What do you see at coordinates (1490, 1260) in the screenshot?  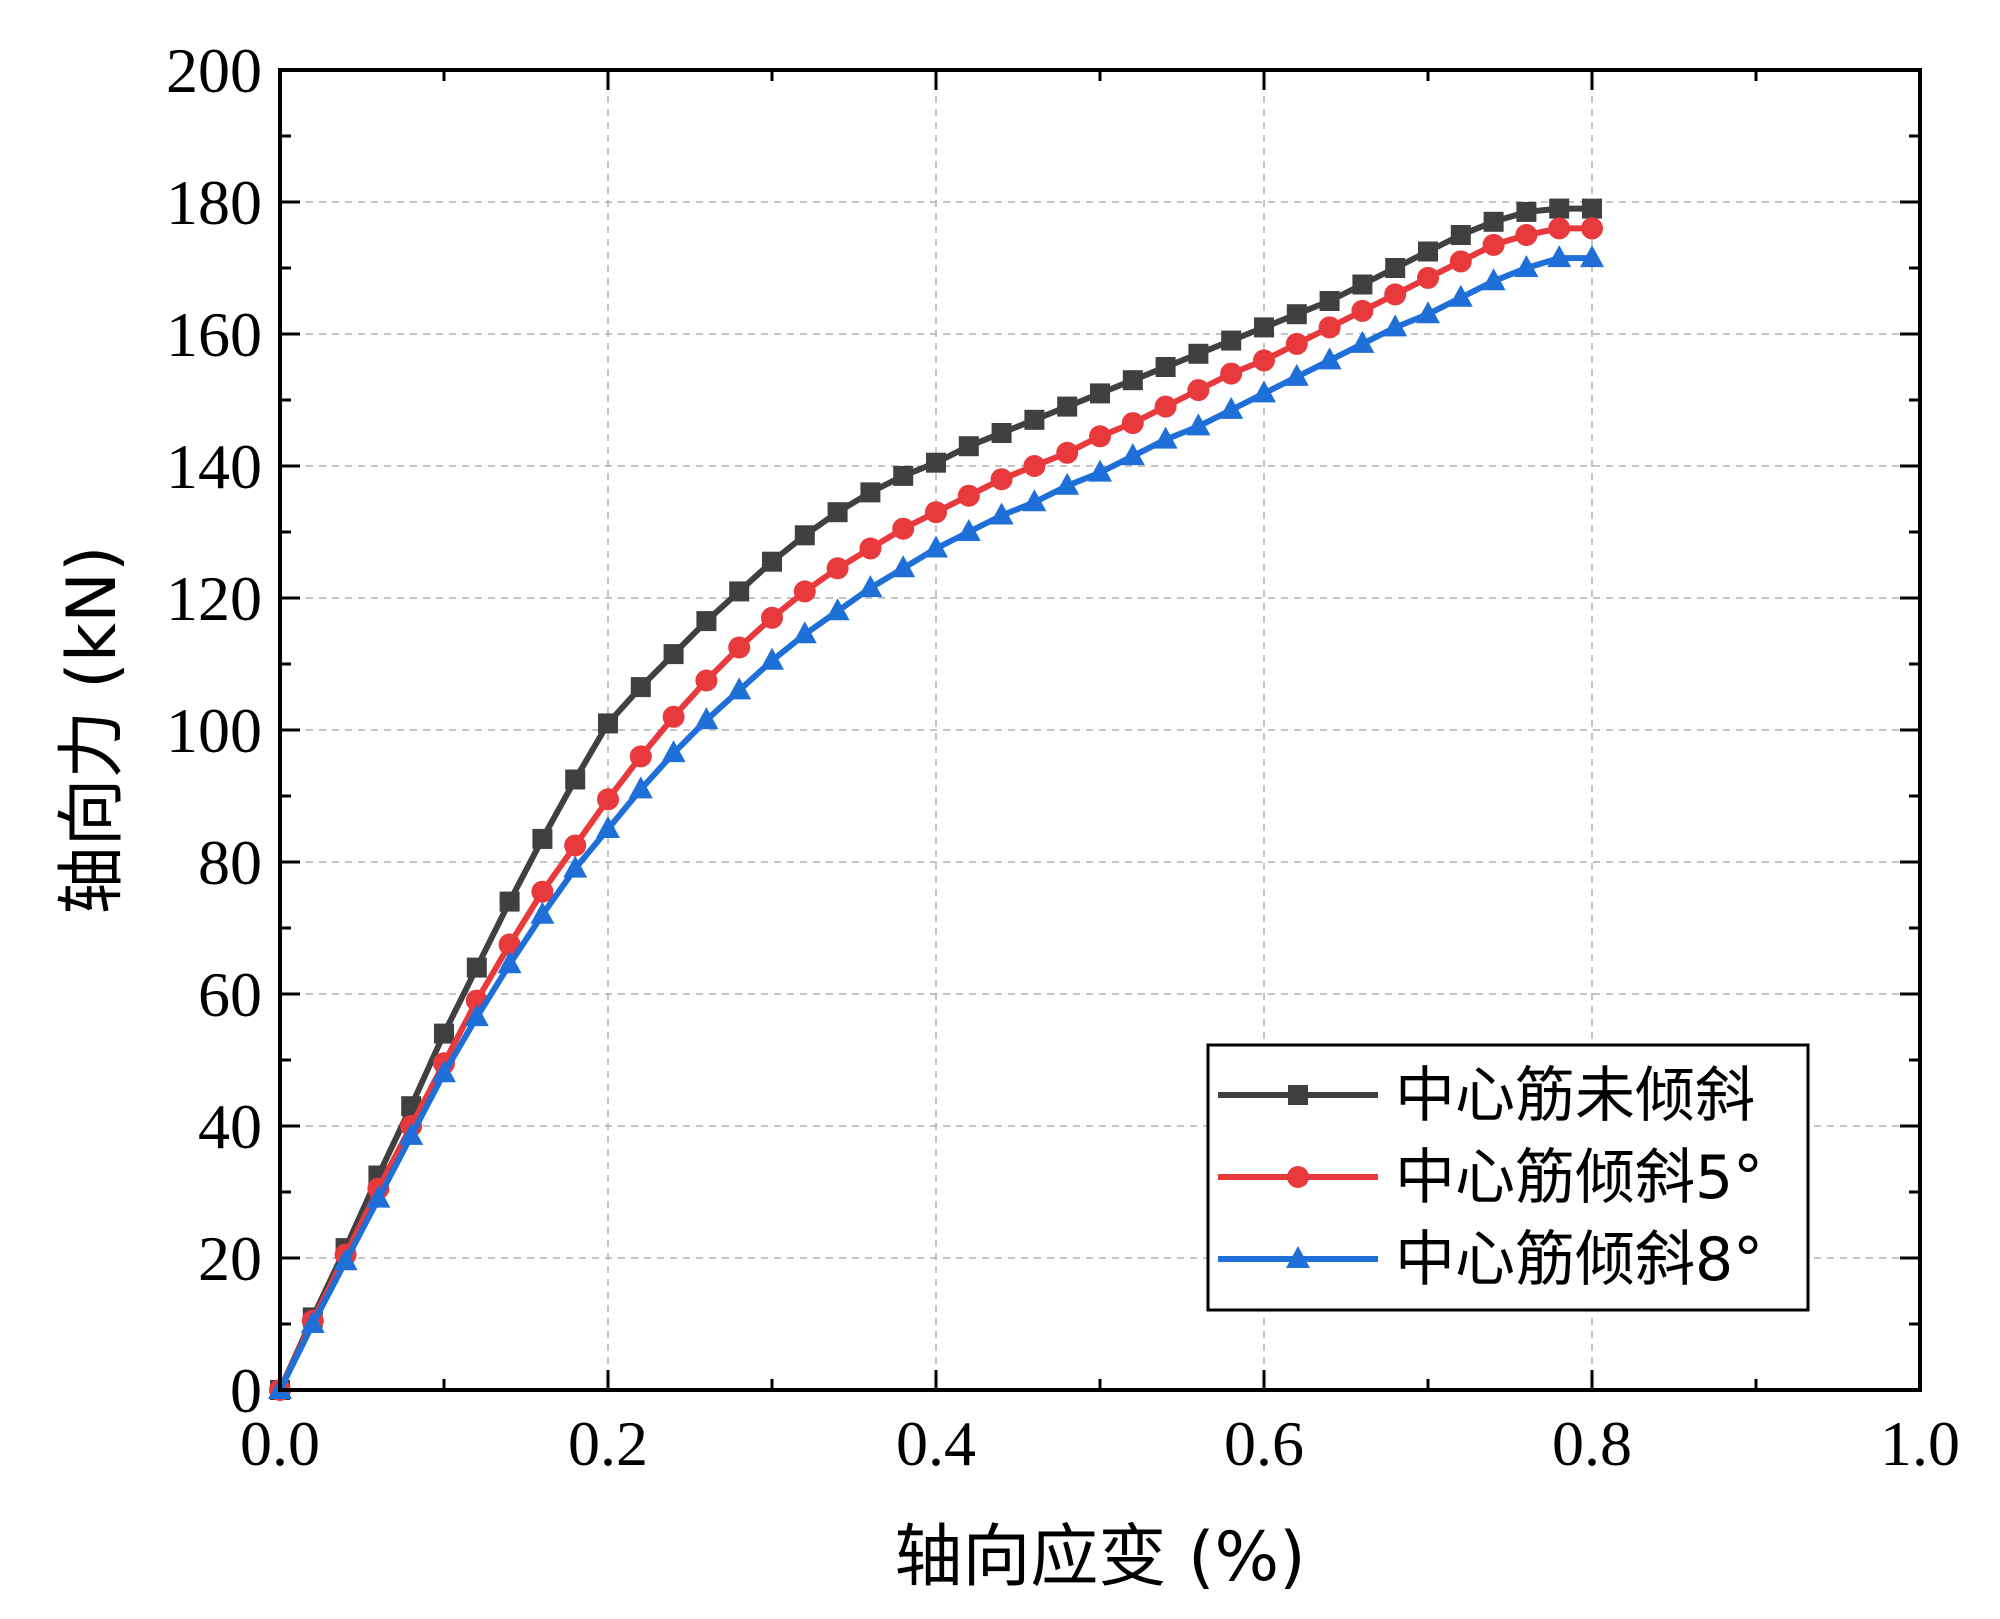 I see `legend-item: 中心筋倾斜8°` at bounding box center [1490, 1260].